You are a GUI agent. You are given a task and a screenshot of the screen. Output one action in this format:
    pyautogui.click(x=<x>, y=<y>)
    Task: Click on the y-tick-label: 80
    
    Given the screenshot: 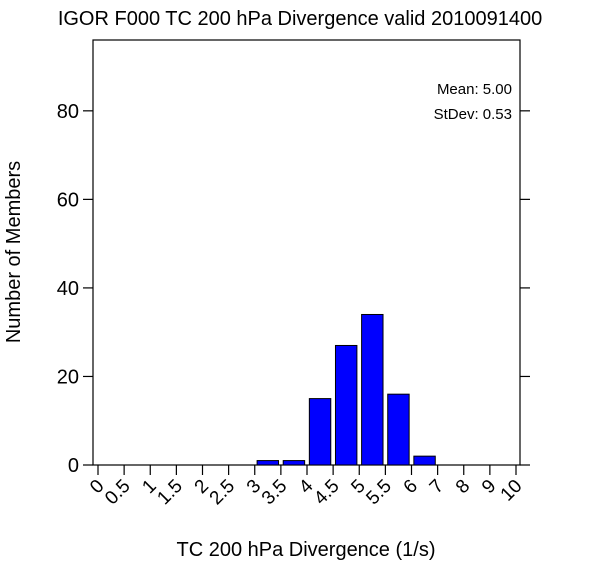 What is the action you would take?
    pyautogui.click(x=68, y=112)
    